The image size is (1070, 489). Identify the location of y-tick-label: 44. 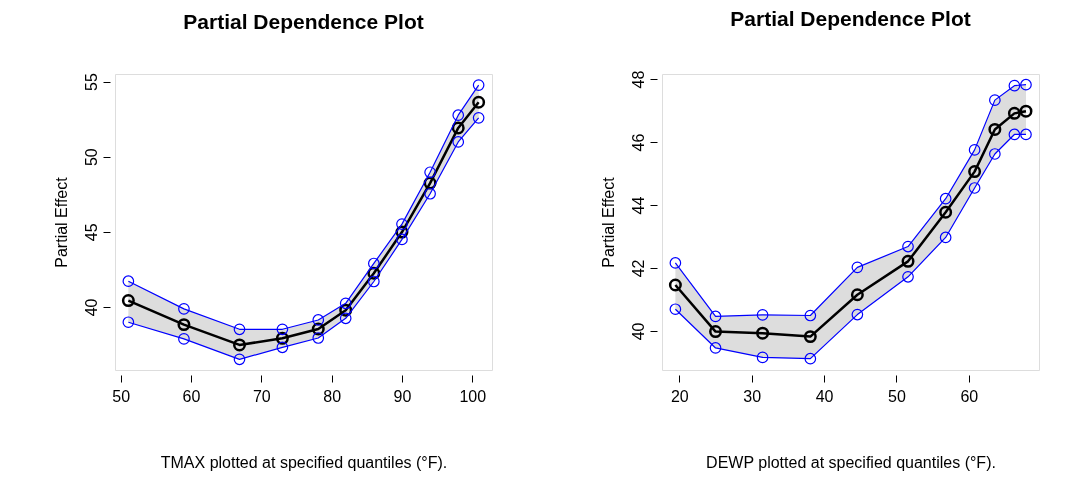
(638, 205).